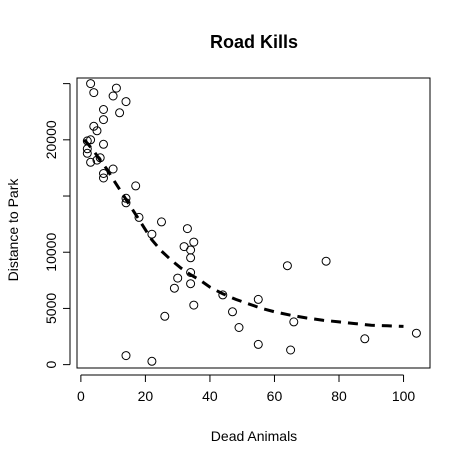 This screenshot has width=470, height=466. What do you see at coordinates (13, 230) in the screenshot?
I see `y-axis-label: Distance to Park` at bounding box center [13, 230].